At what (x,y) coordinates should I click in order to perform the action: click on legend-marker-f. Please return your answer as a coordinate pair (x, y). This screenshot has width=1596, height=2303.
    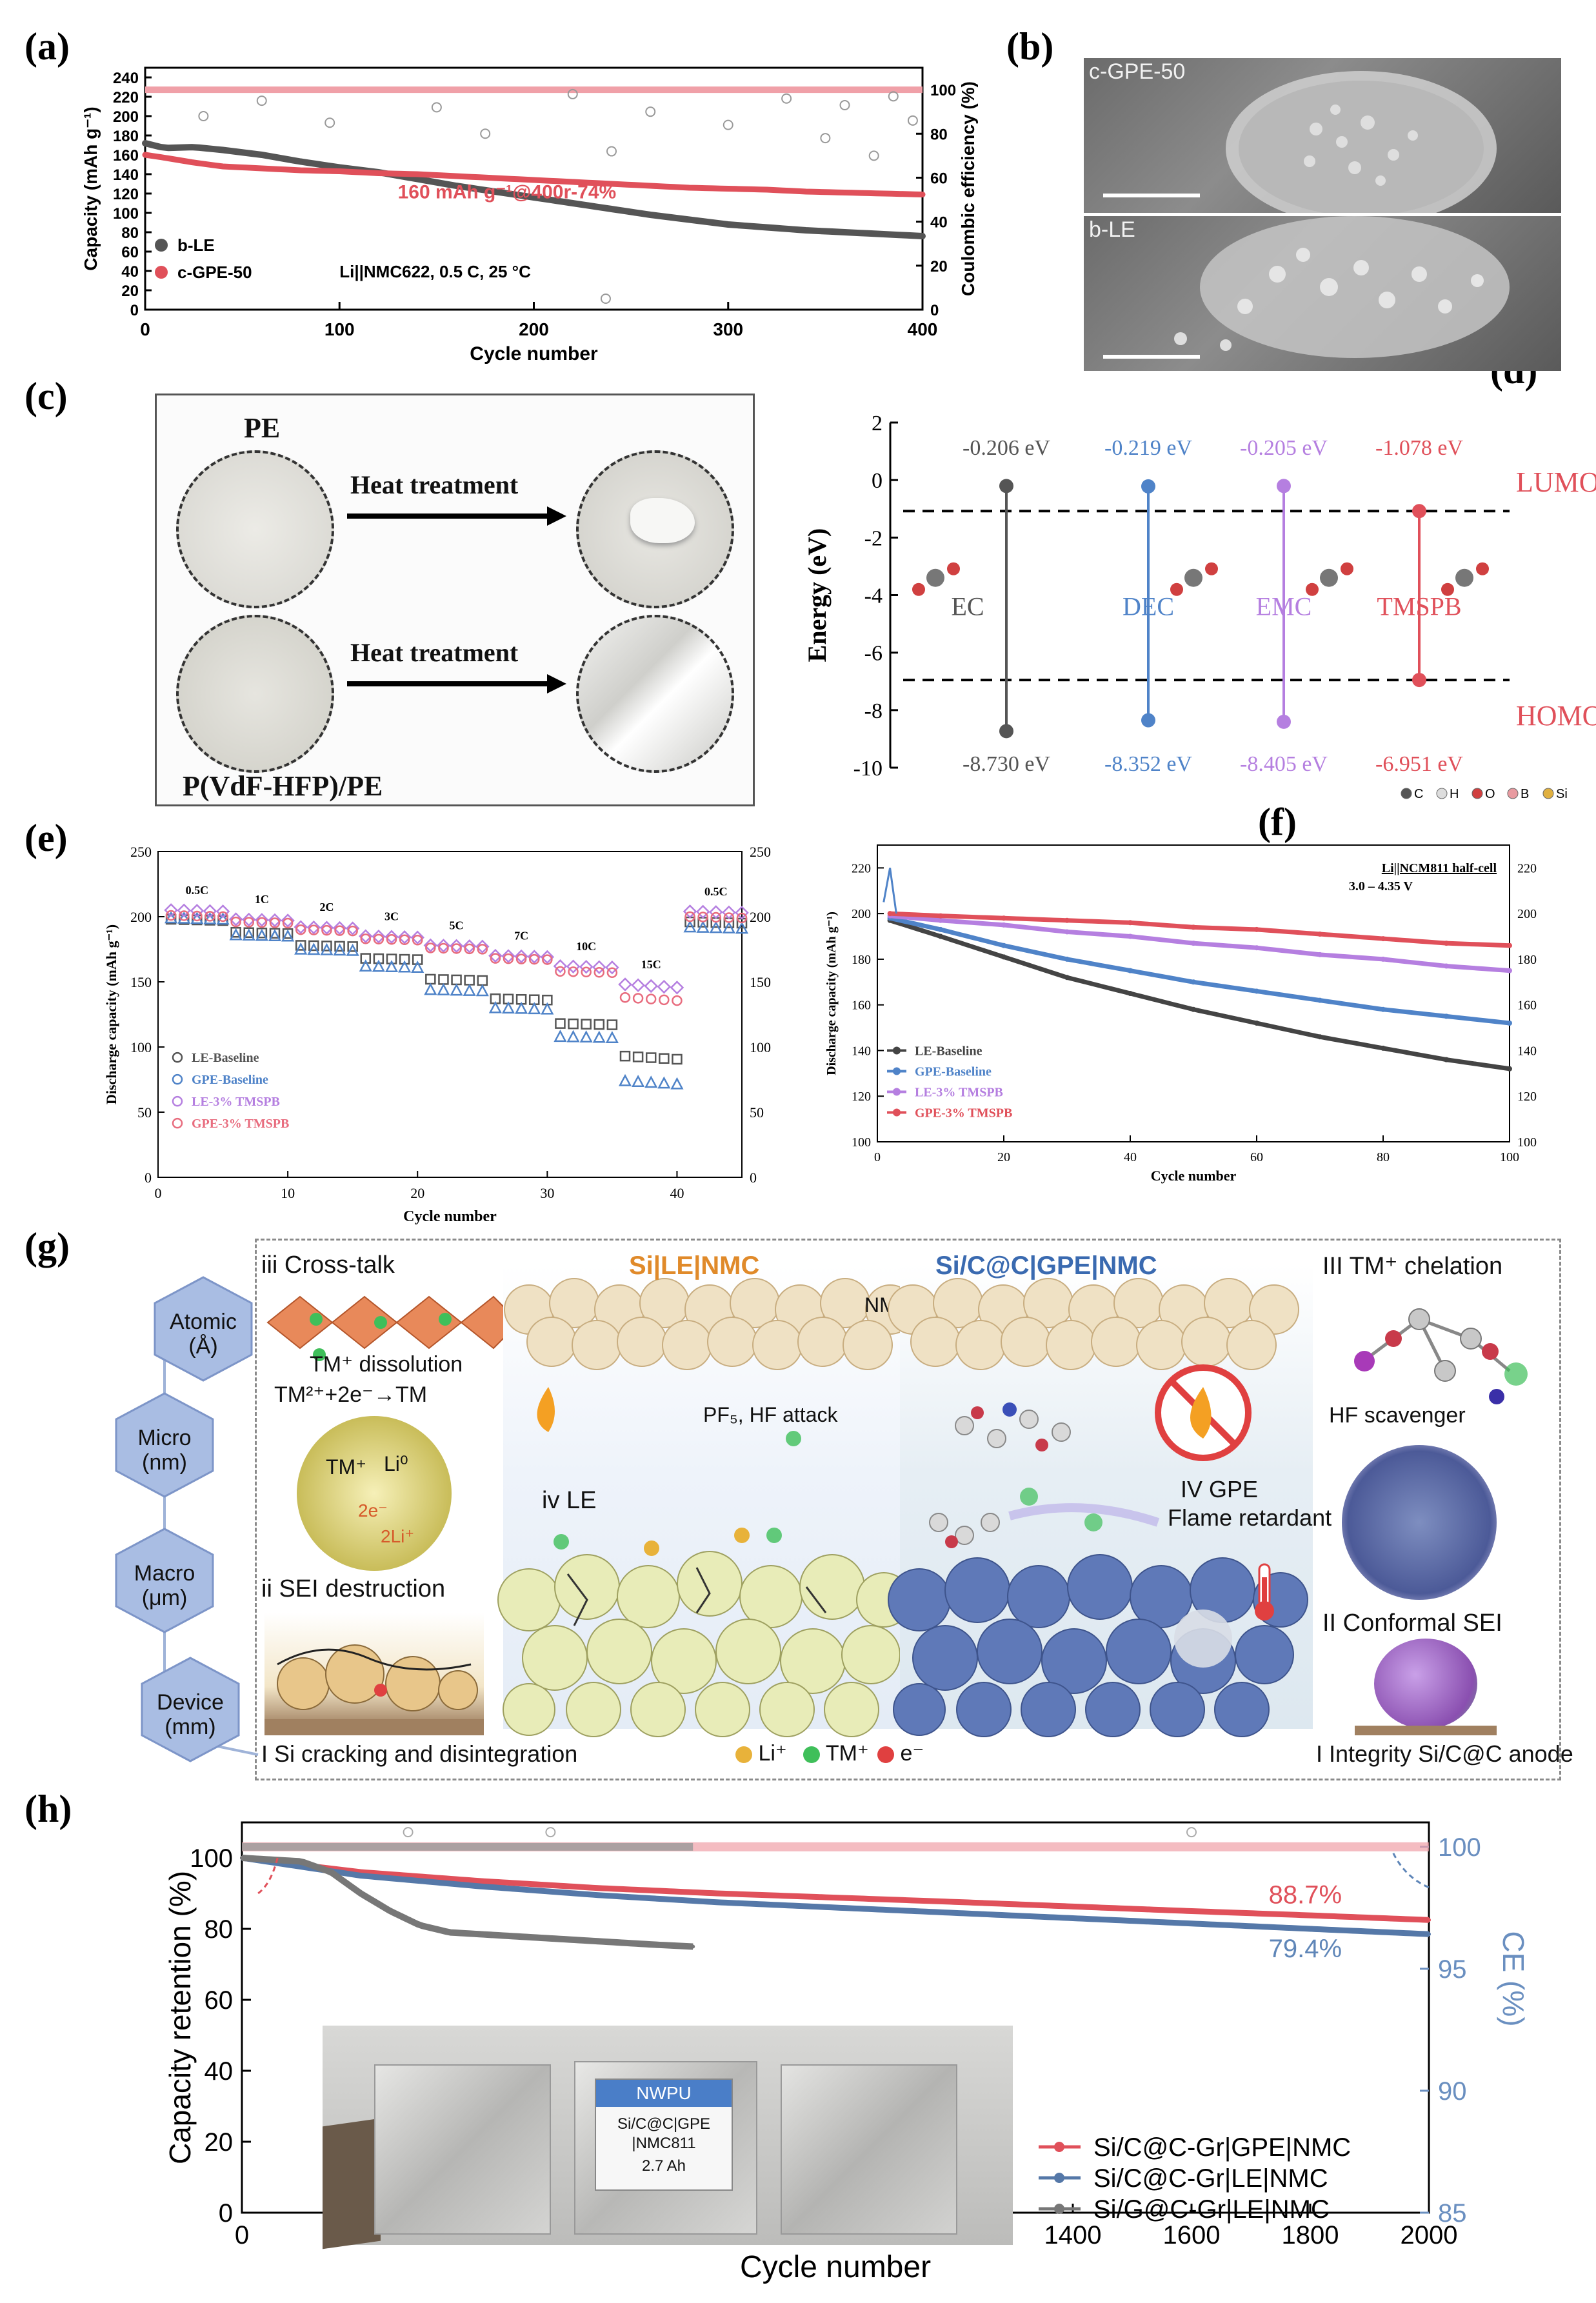
    Looking at the image, I should click on (897, 1071).